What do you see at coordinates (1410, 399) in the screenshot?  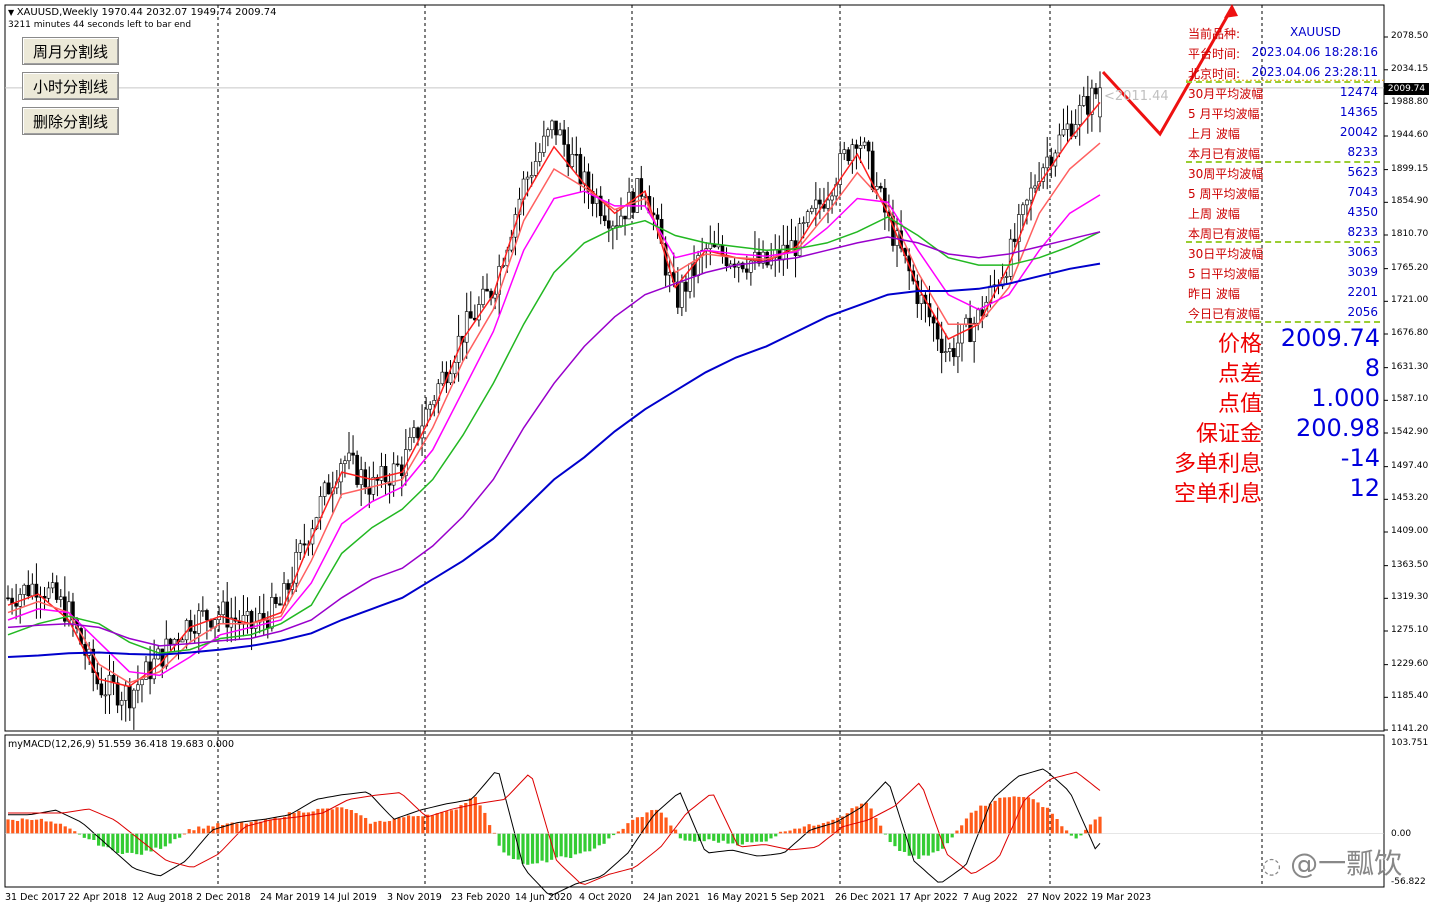 I see `price-tick-label: 1587.10` at bounding box center [1410, 399].